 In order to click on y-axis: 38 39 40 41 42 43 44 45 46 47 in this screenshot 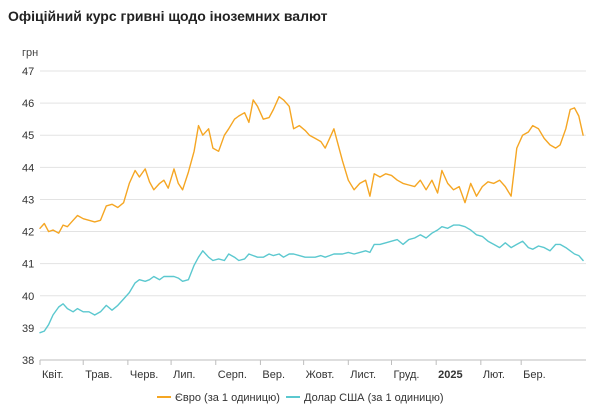, I will do `click(28, 216)`.